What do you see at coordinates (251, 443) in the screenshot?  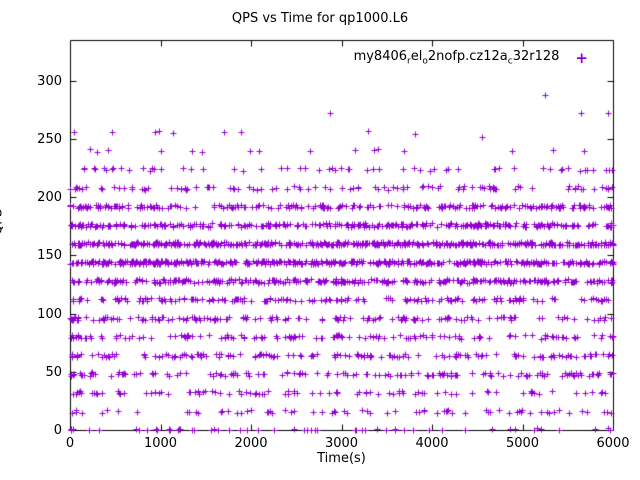 I see `x-tick-label: 2000` at bounding box center [251, 443].